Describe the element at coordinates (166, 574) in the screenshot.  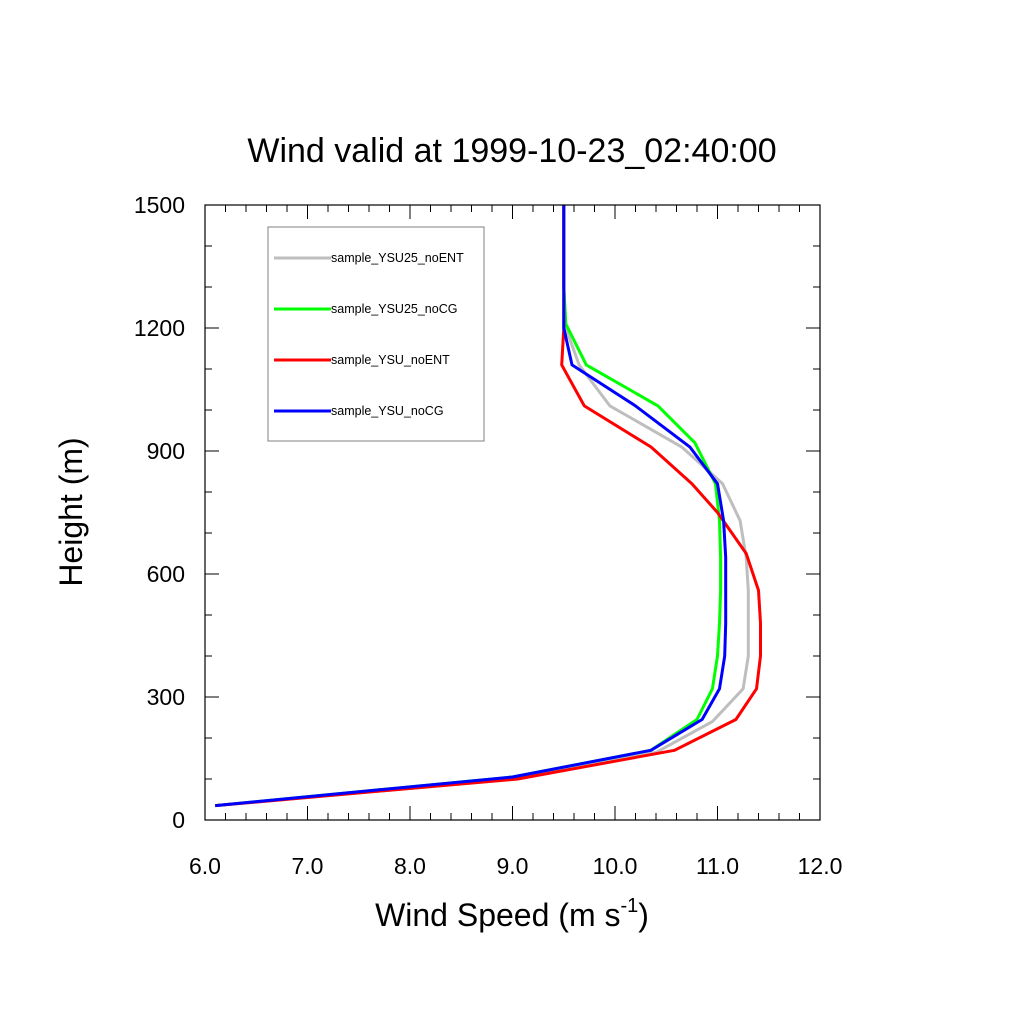
I see `y-tick-label: 600` at that location.